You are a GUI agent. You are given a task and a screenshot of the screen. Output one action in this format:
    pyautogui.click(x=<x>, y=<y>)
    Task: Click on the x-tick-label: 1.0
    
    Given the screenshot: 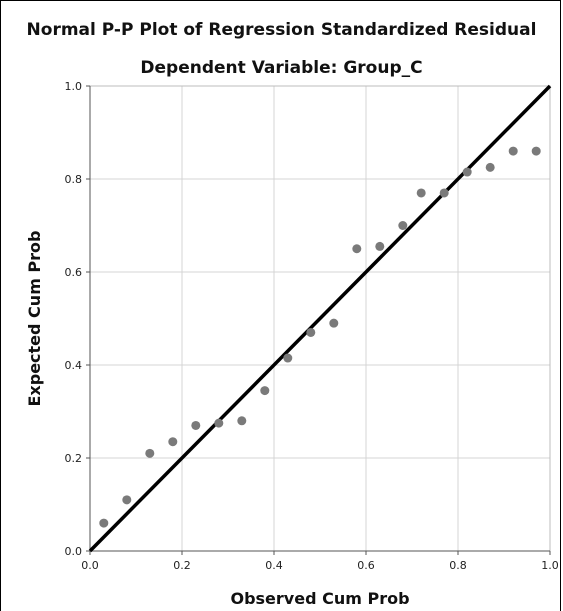 What is the action you would take?
    pyautogui.click(x=550, y=565)
    